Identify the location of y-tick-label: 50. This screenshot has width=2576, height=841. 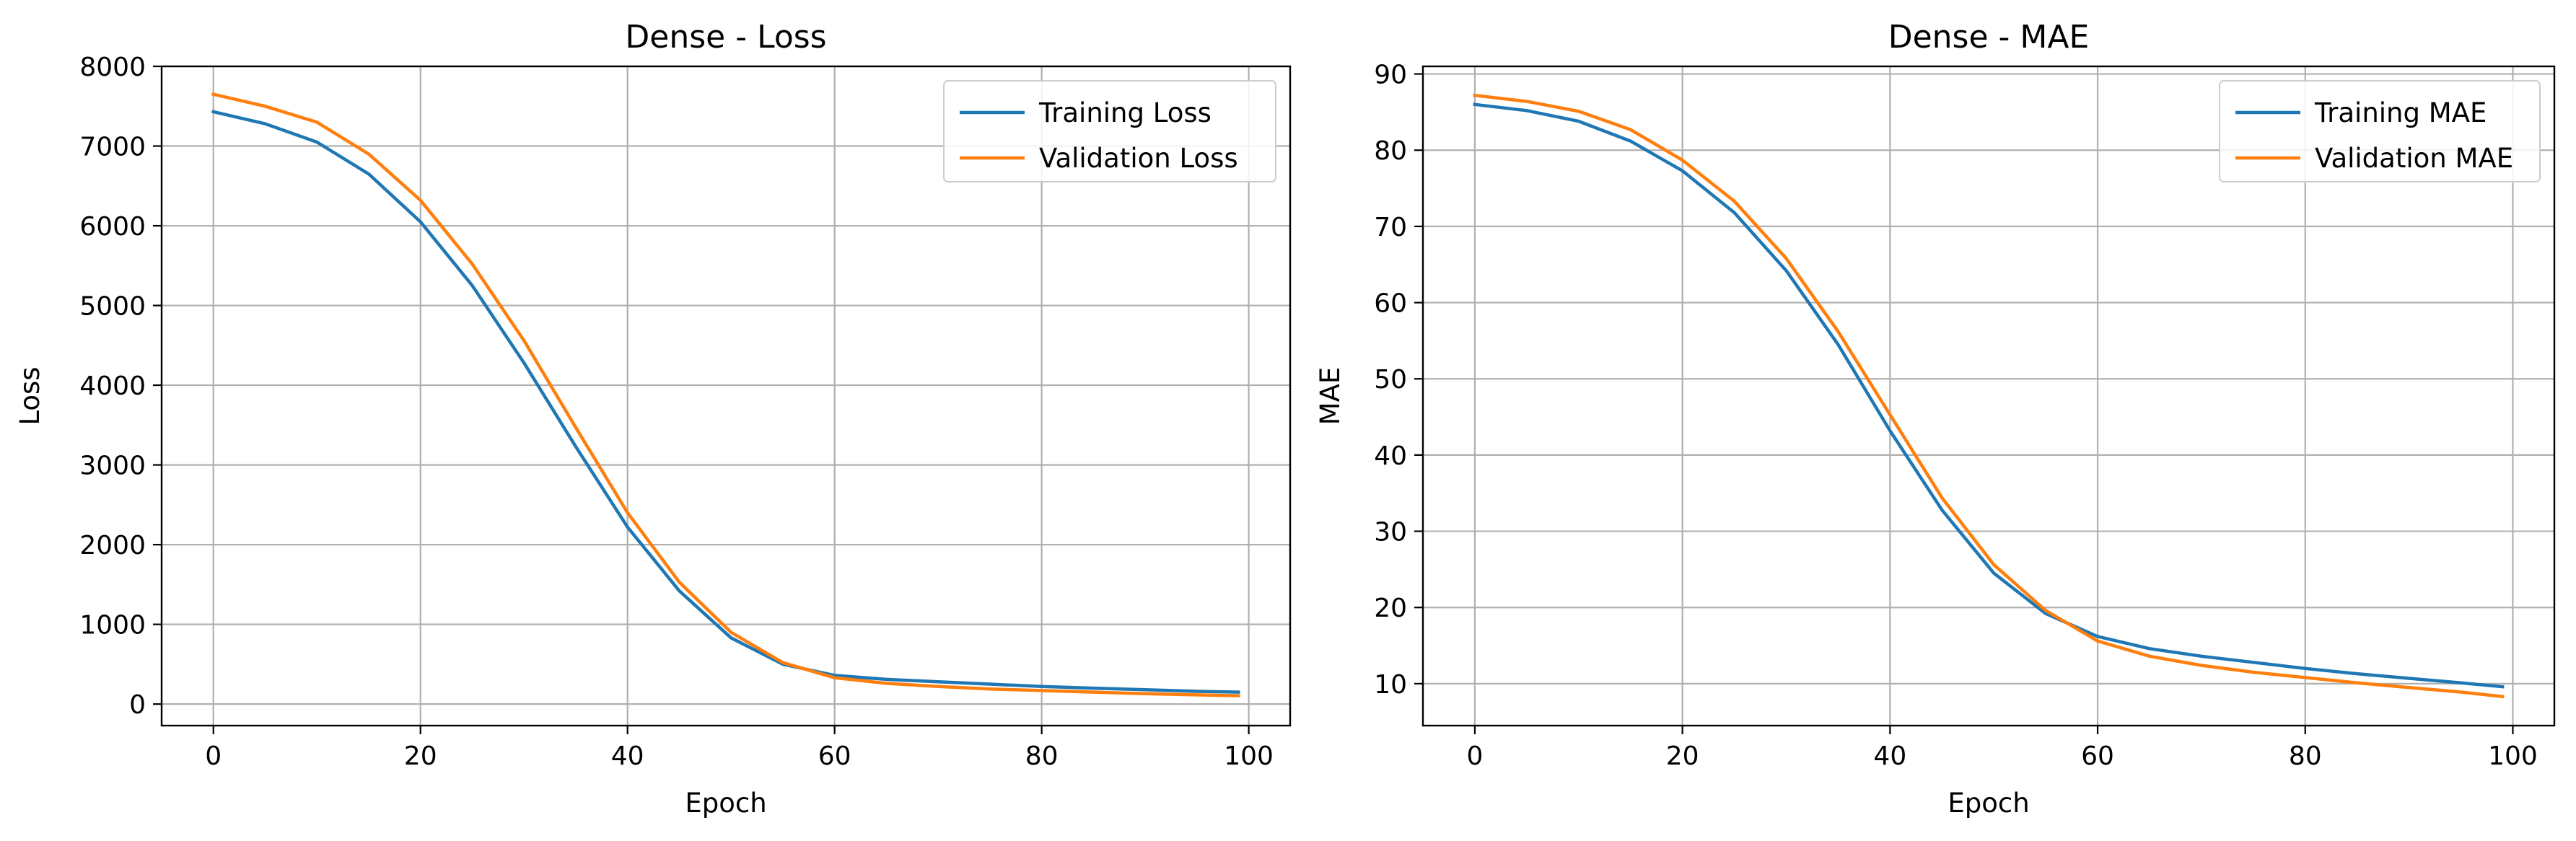
(1390, 380).